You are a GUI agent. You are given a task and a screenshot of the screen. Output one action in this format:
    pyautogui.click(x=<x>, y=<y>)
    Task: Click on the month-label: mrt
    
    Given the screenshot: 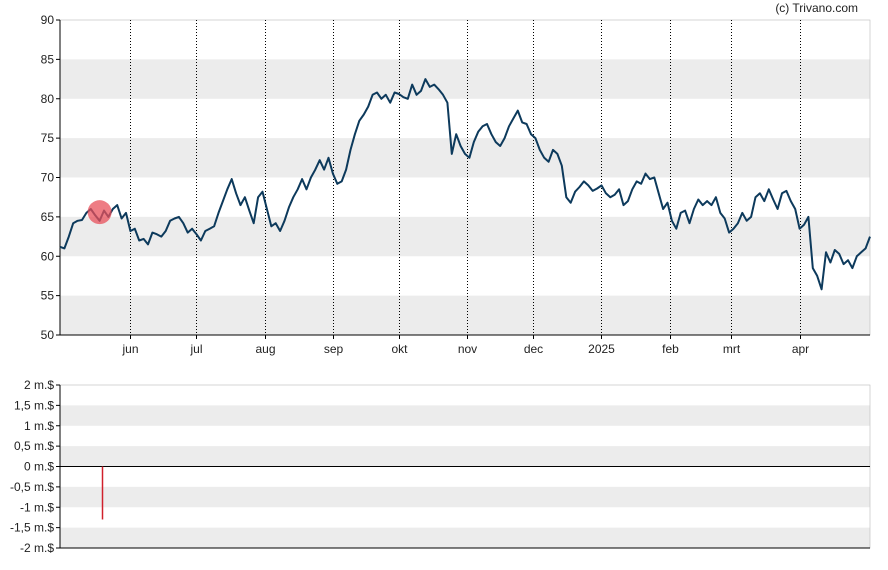 What is the action you would take?
    pyautogui.click(x=732, y=349)
    